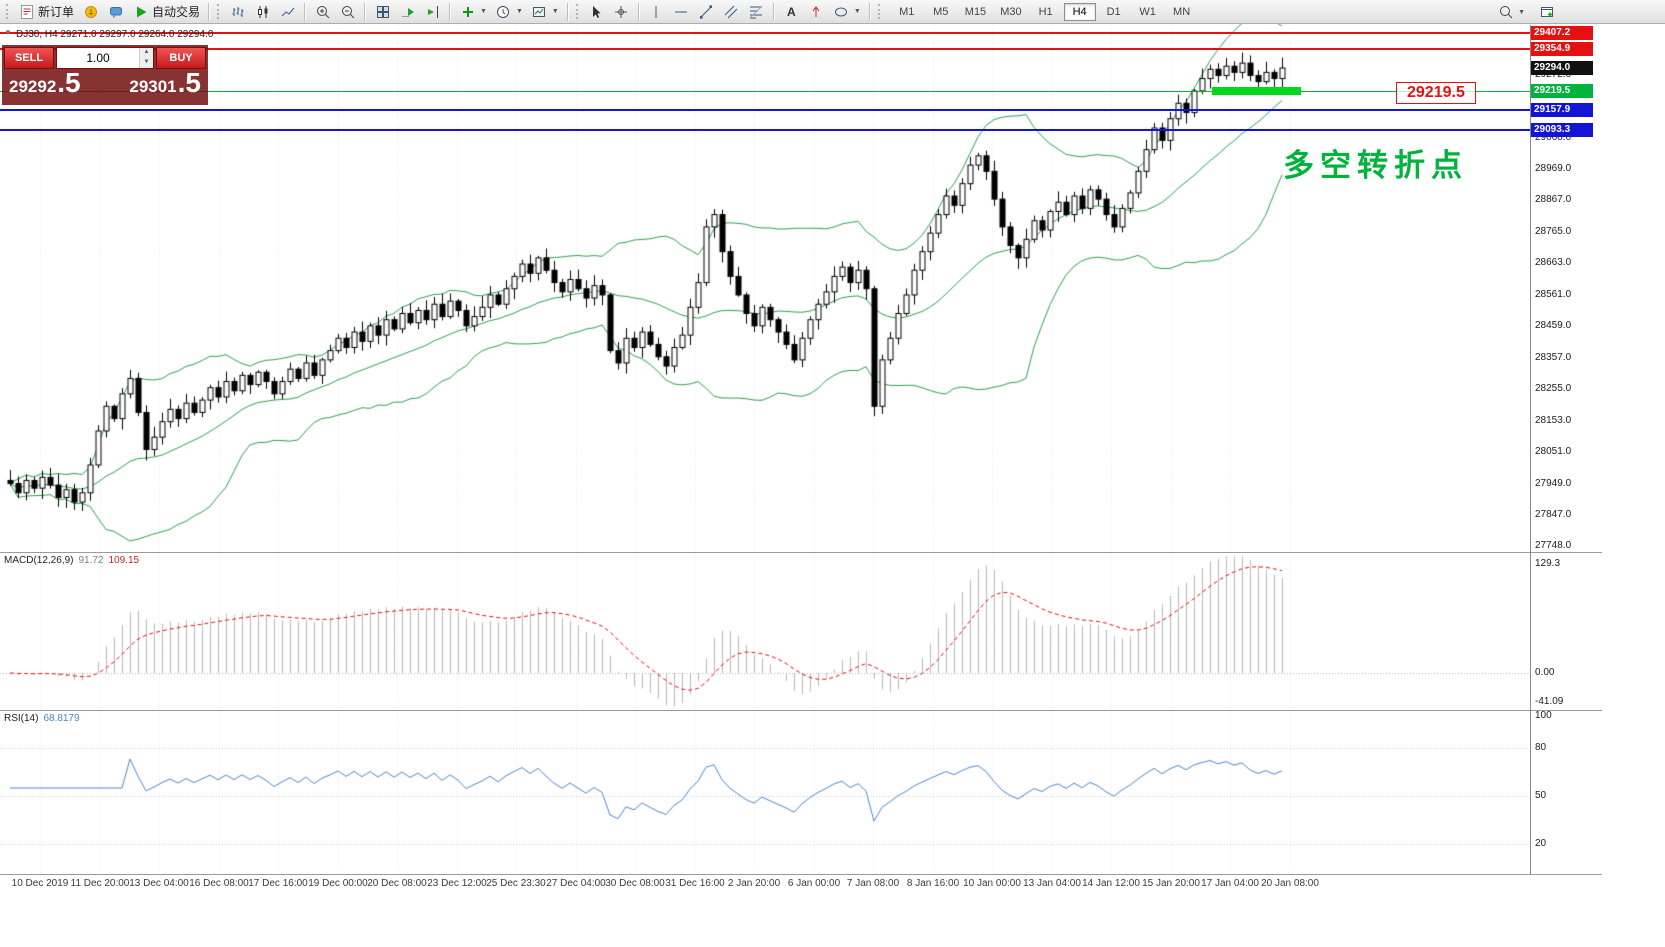  Describe the element at coordinates (539, 11) in the screenshot. I see `template-chart-icon` at that location.